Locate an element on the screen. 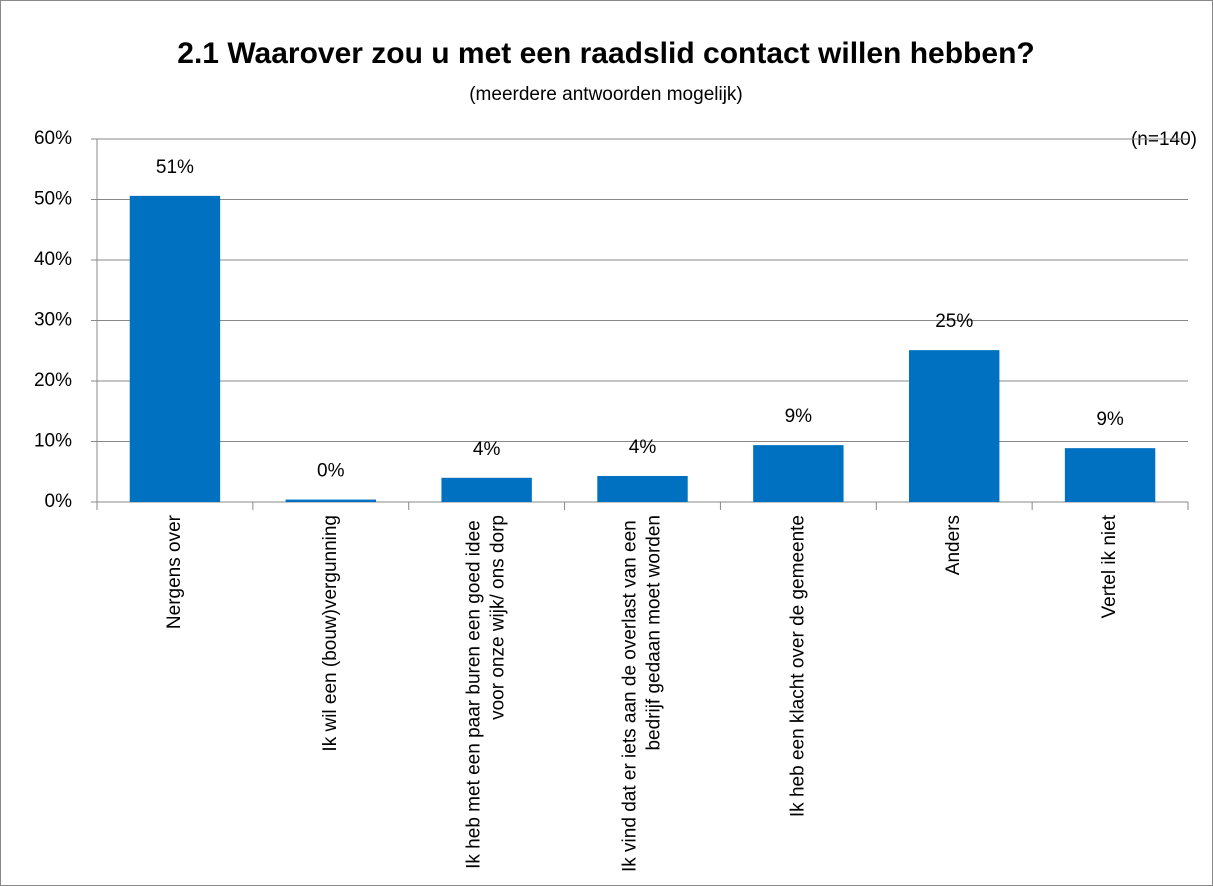  y-tick-label: 40% is located at coordinates (53, 259).